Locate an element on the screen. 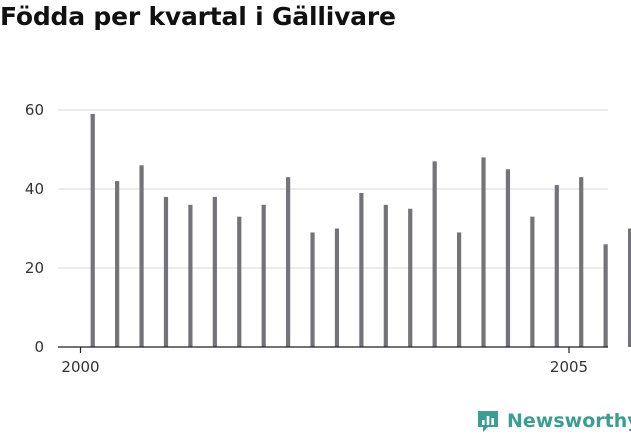 This screenshot has height=439, width=631. y-tick-label: 0 is located at coordinates (39, 347).